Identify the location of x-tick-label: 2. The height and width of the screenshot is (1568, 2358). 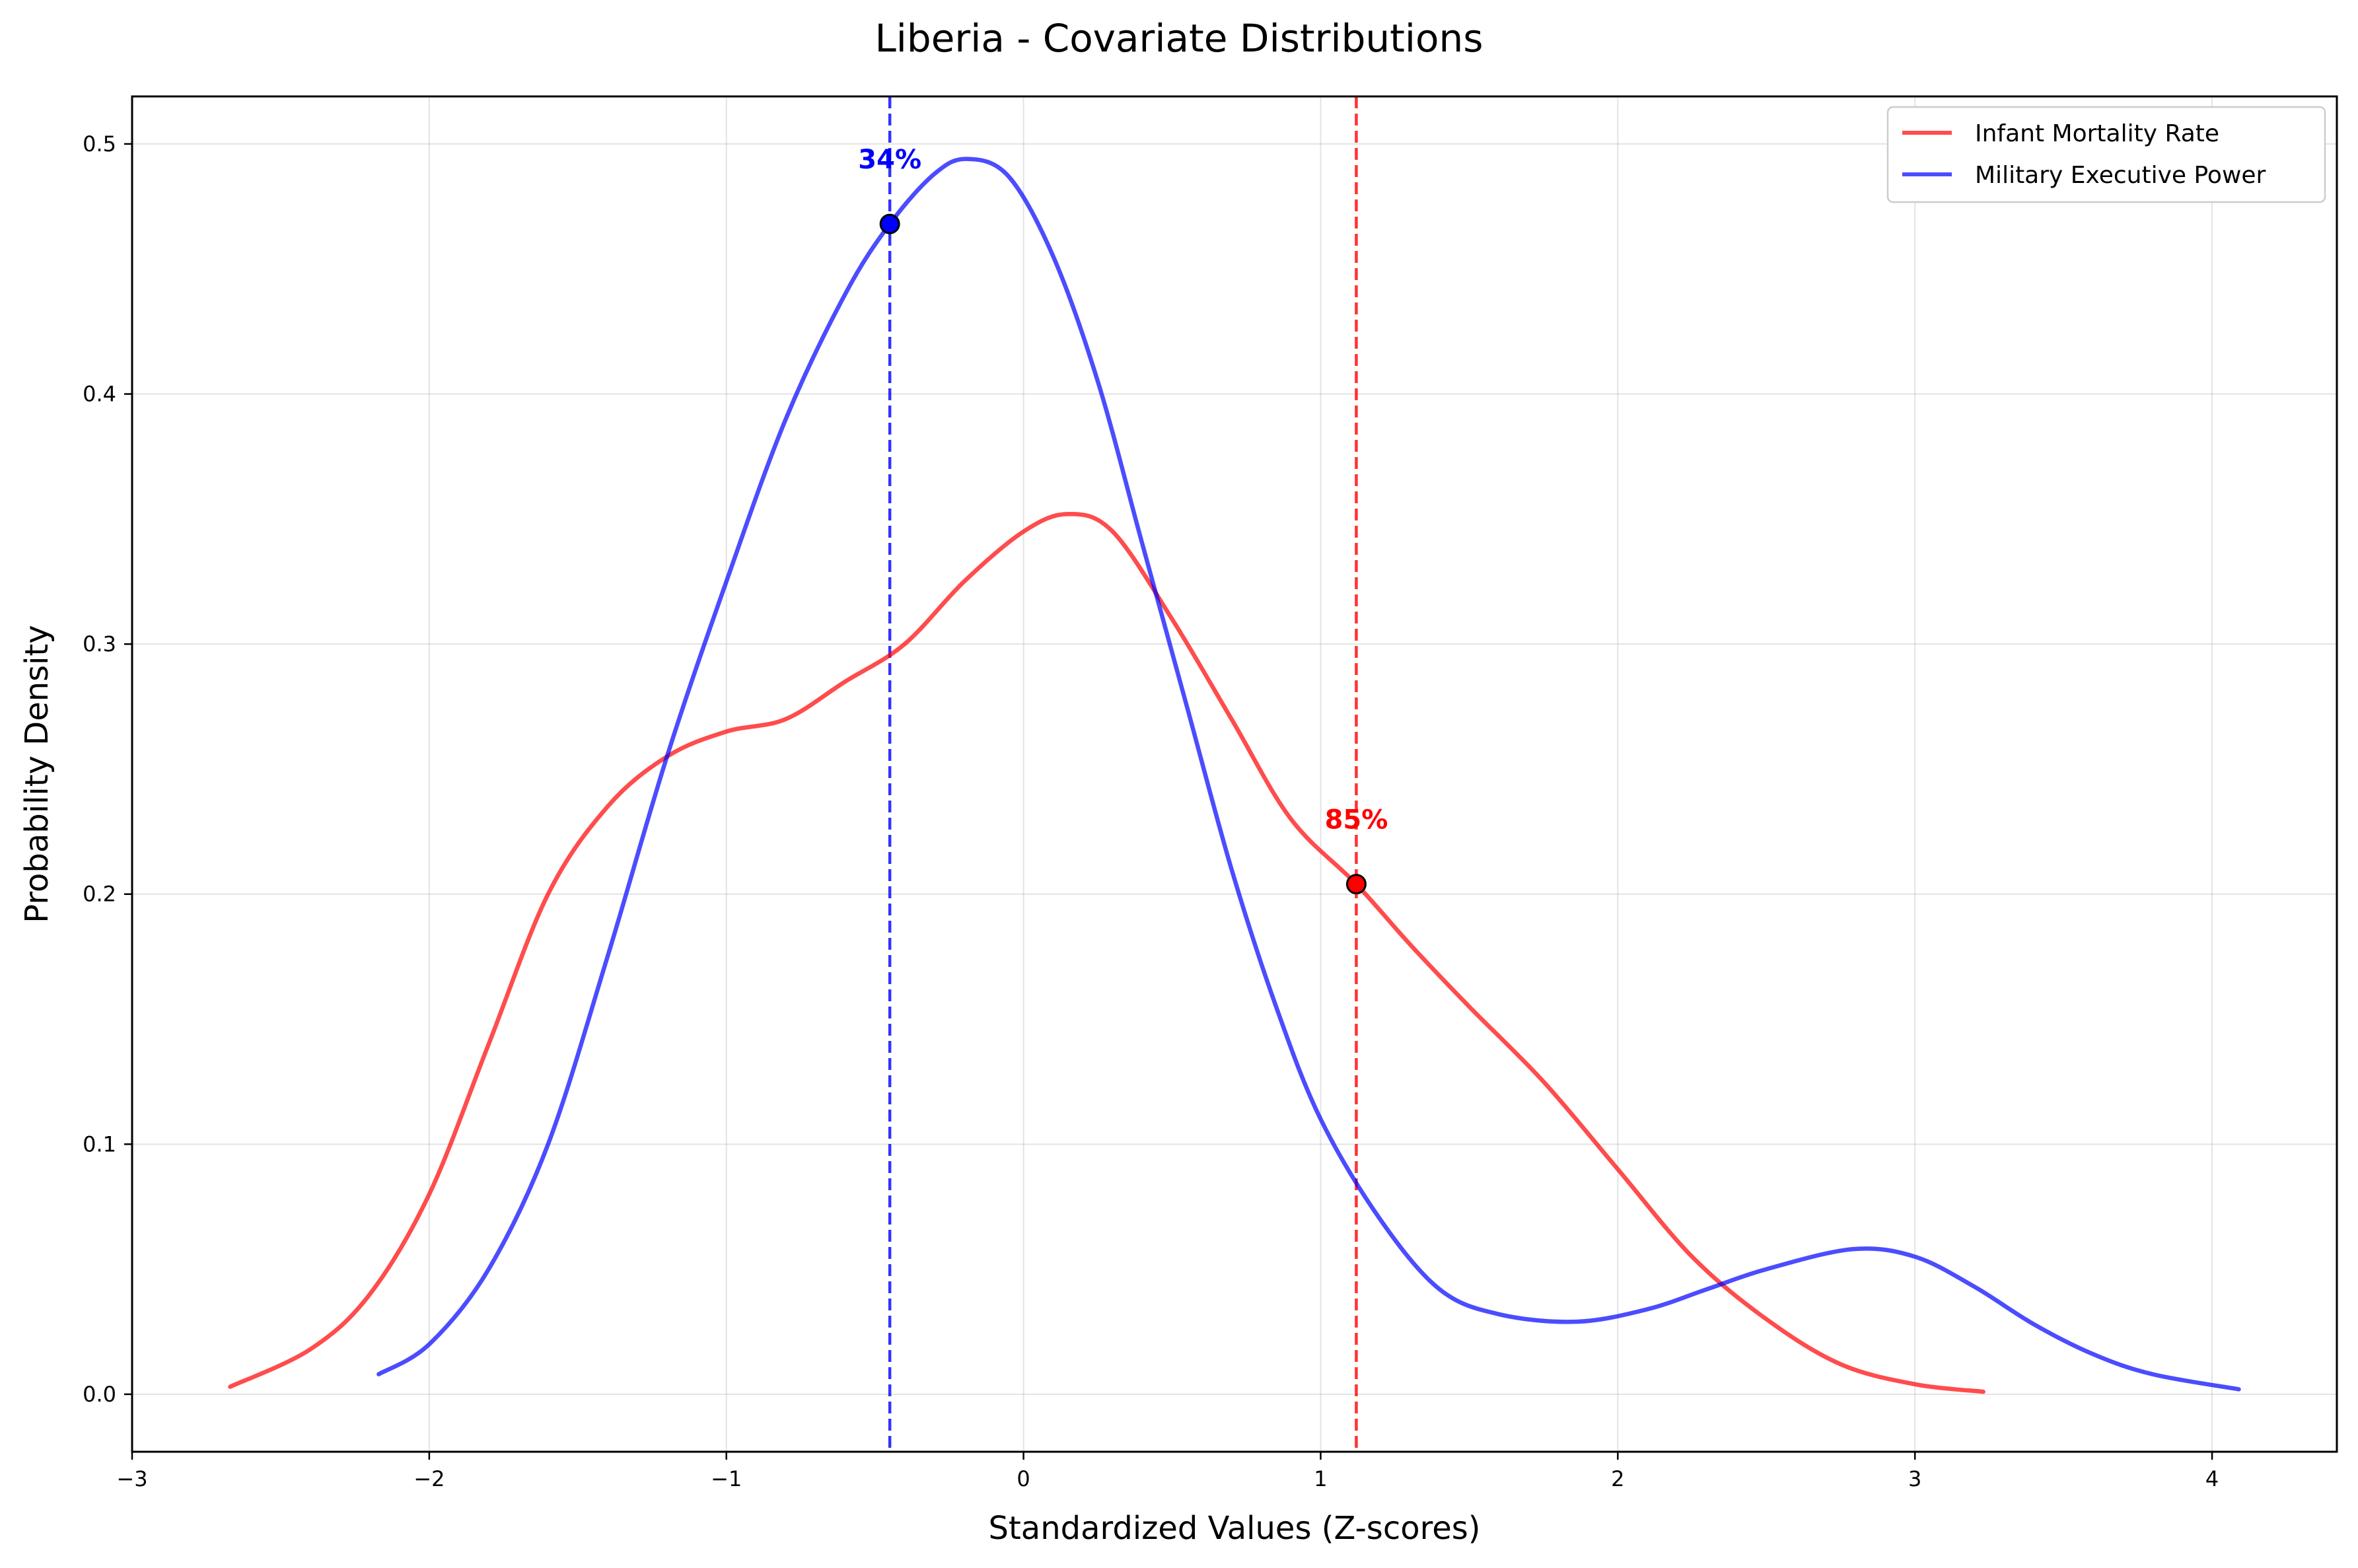
(1617, 1478).